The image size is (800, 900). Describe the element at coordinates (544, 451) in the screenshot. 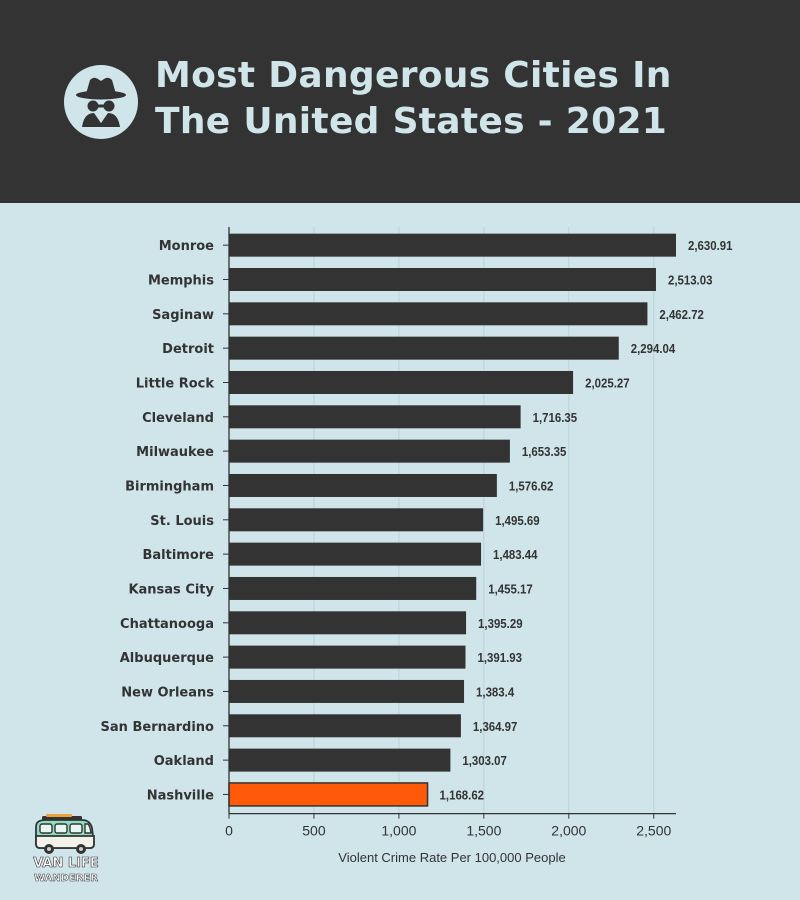

I see `data-label: 1,653.35` at that location.